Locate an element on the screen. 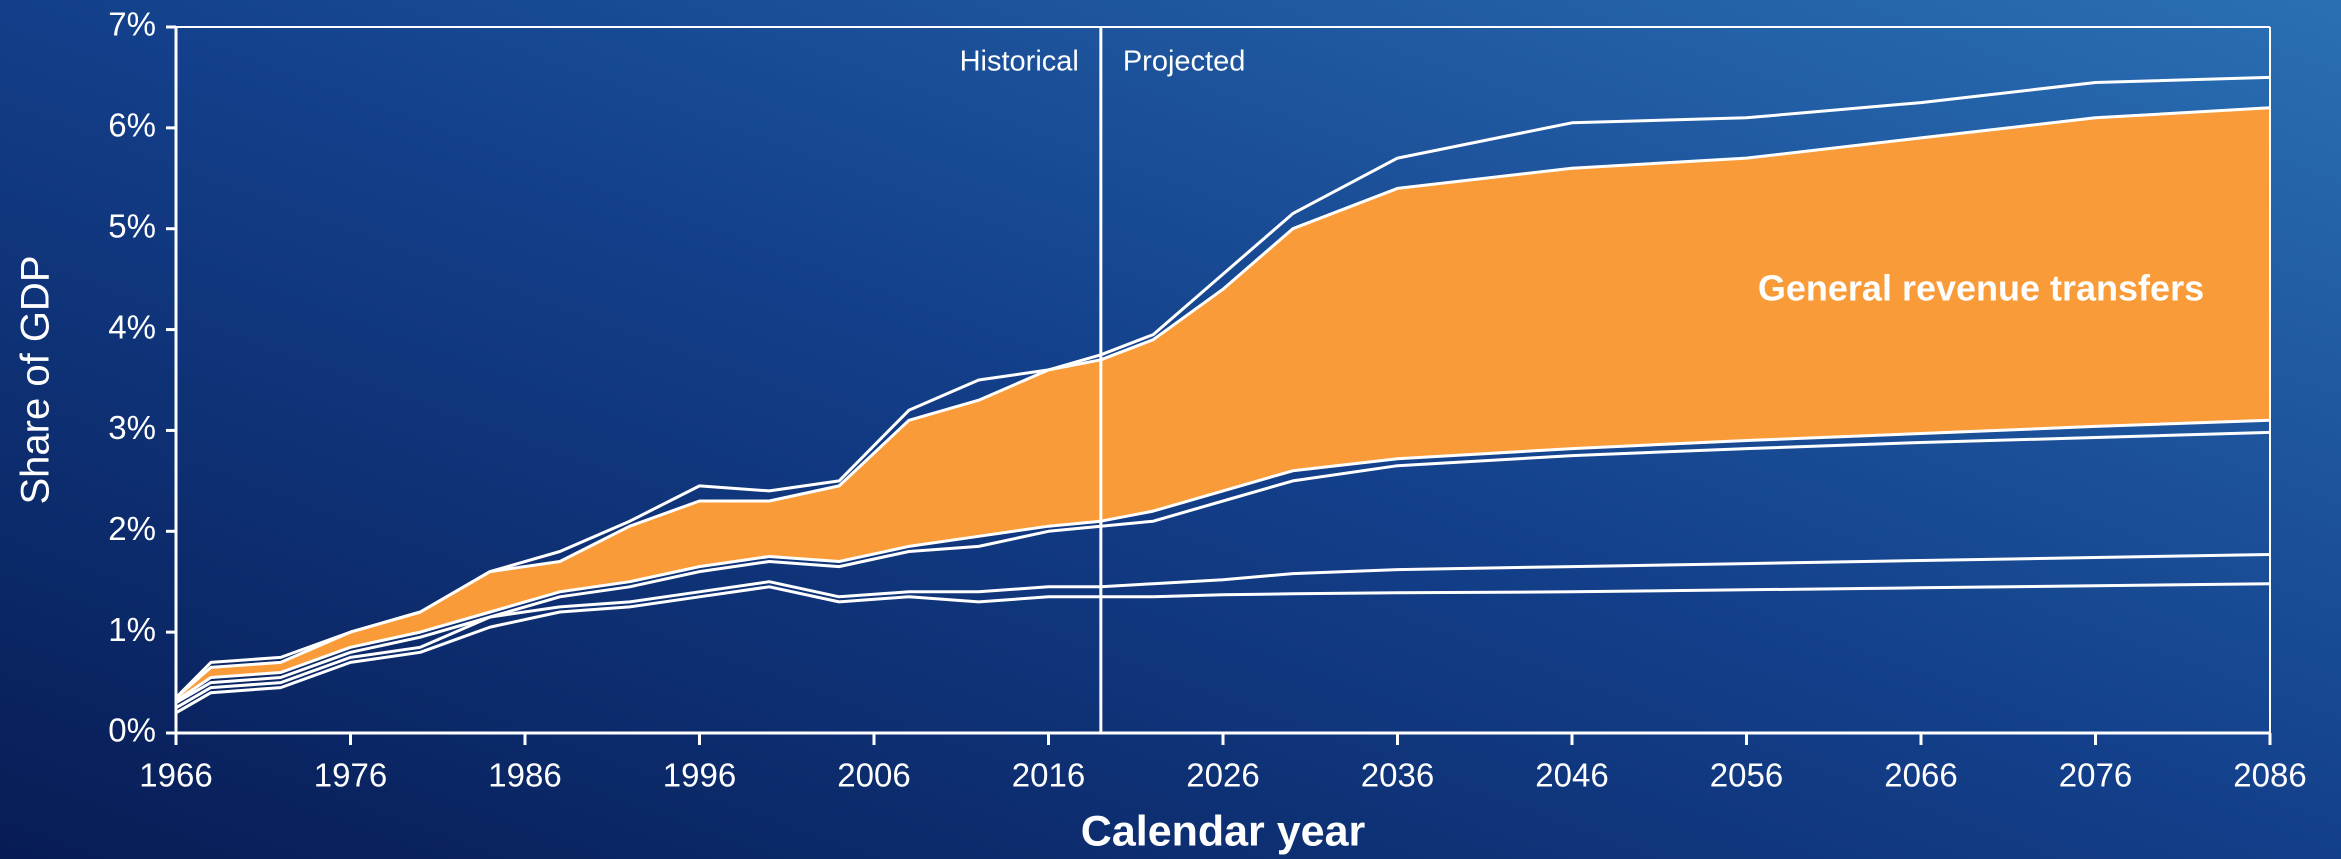  x-tick-label: 2016 is located at coordinates (1048, 775).